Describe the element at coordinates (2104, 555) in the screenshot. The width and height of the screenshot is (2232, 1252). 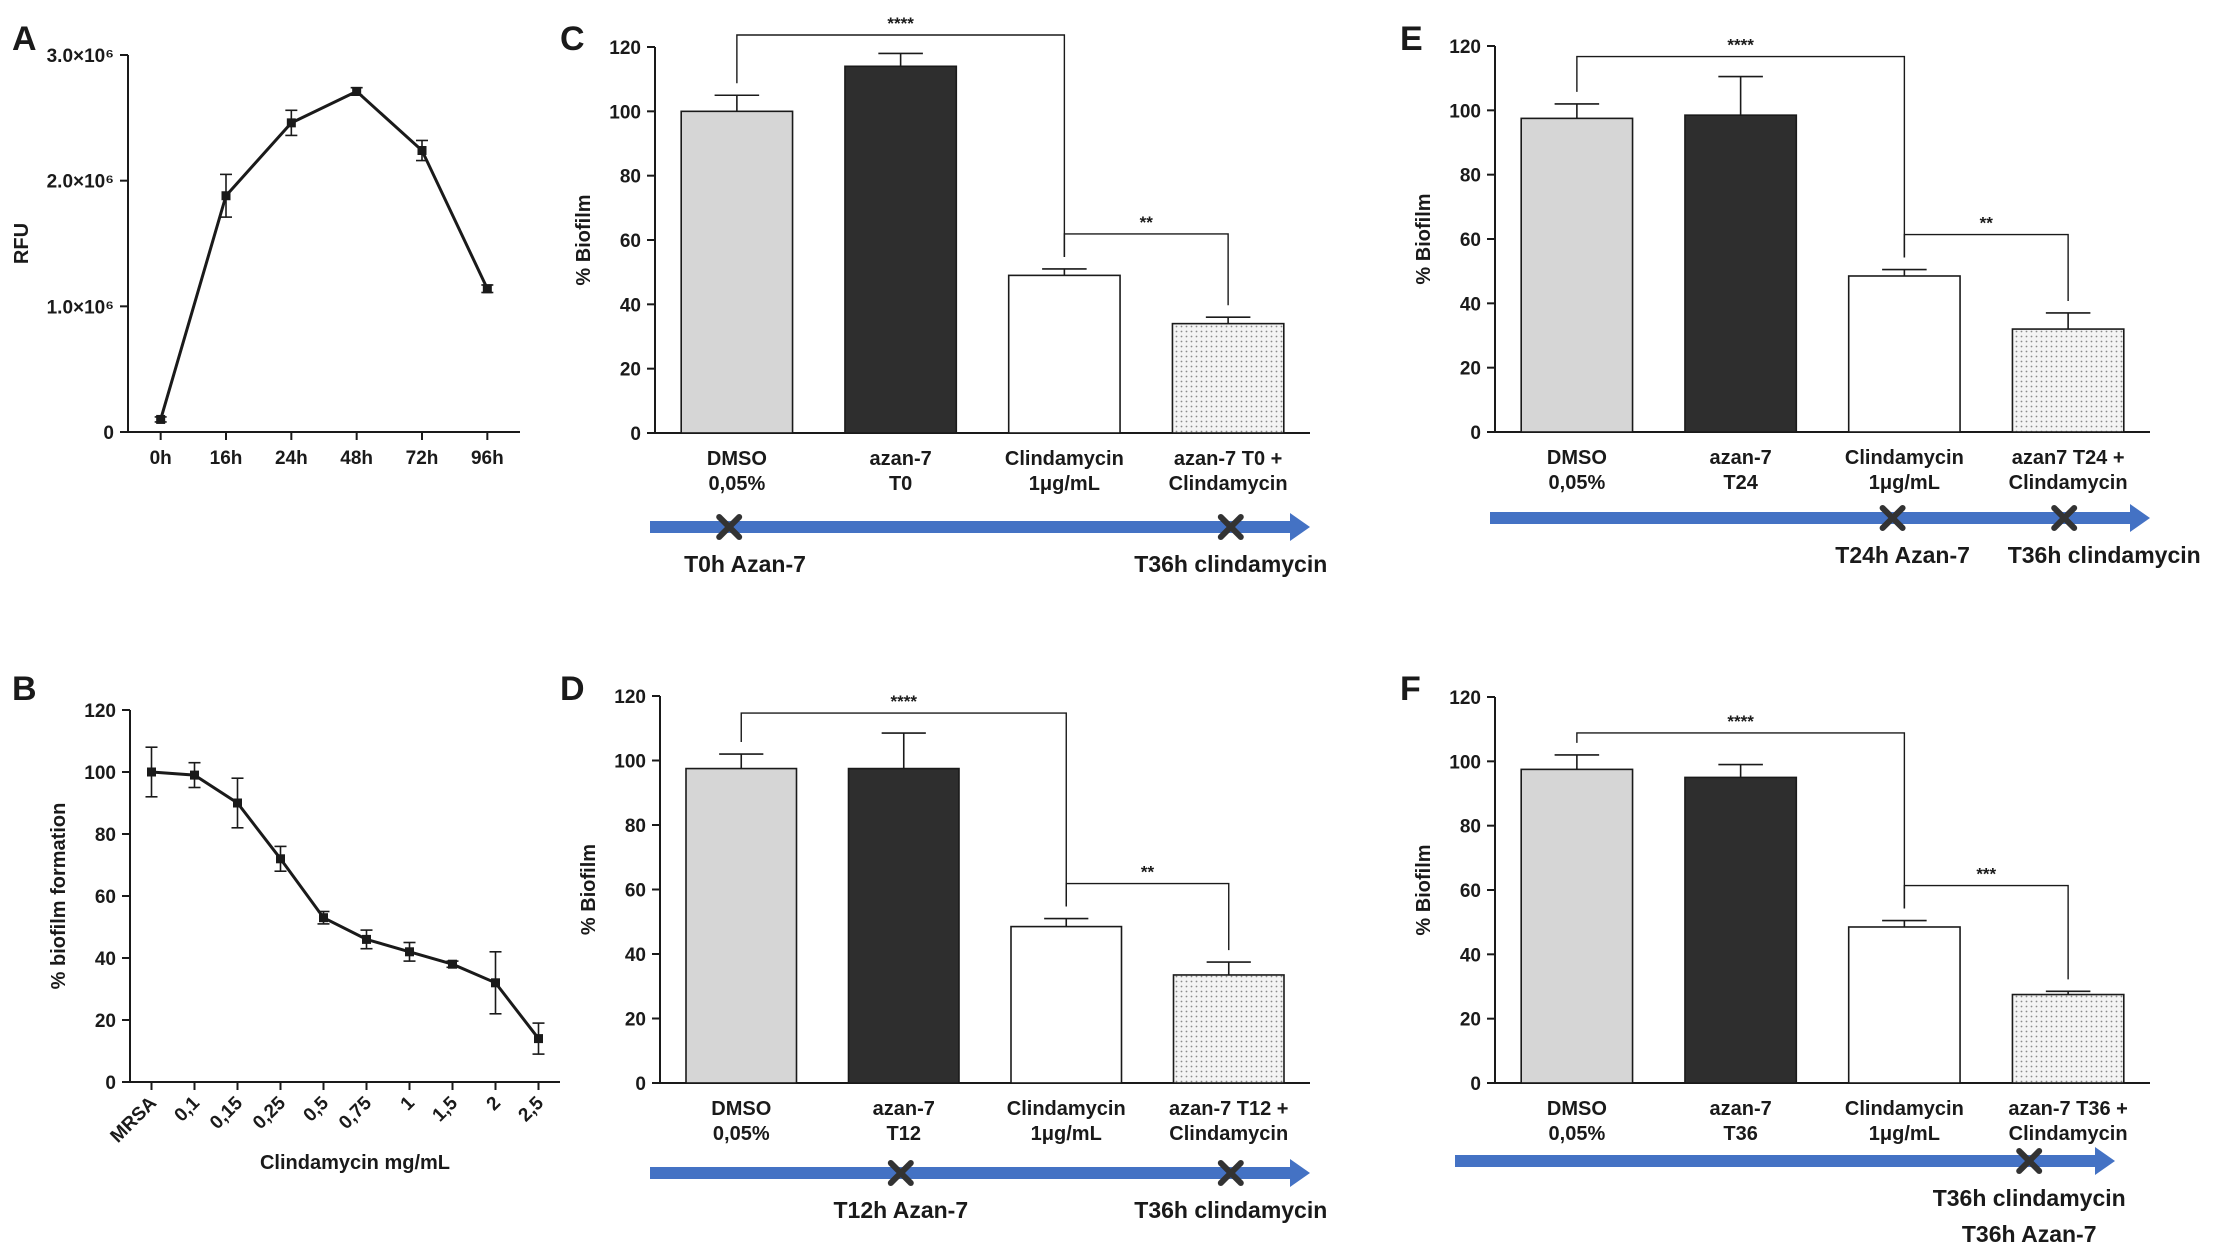
I see `timeline-label: T36h clindamycin` at that location.